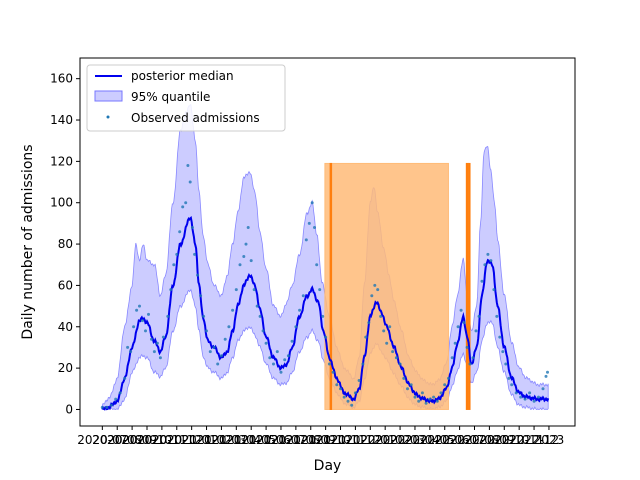 This screenshot has height=480, width=640. I want to click on x-tick-label: 2022-04, so click(415, 440).